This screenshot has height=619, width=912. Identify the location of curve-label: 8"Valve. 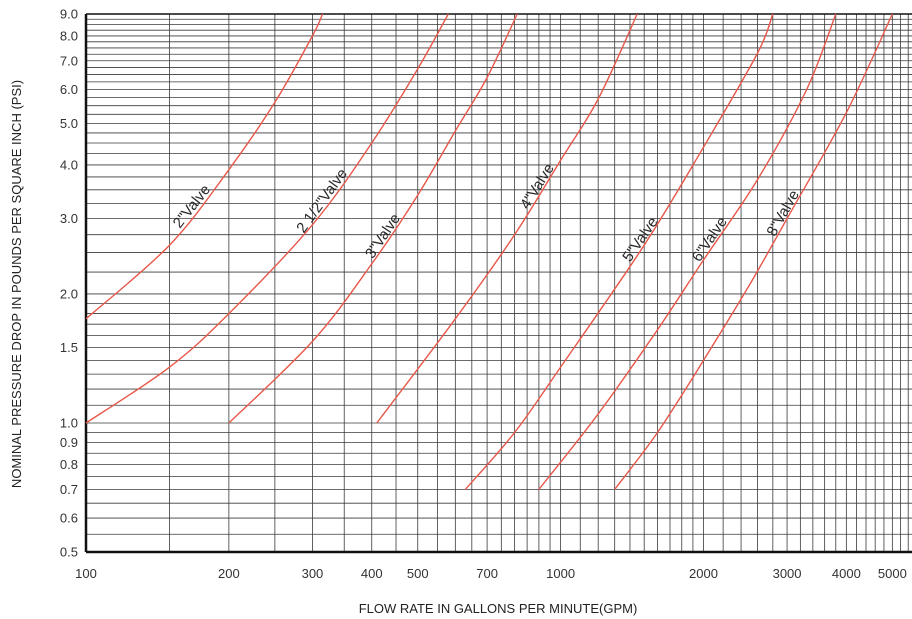
(782, 213).